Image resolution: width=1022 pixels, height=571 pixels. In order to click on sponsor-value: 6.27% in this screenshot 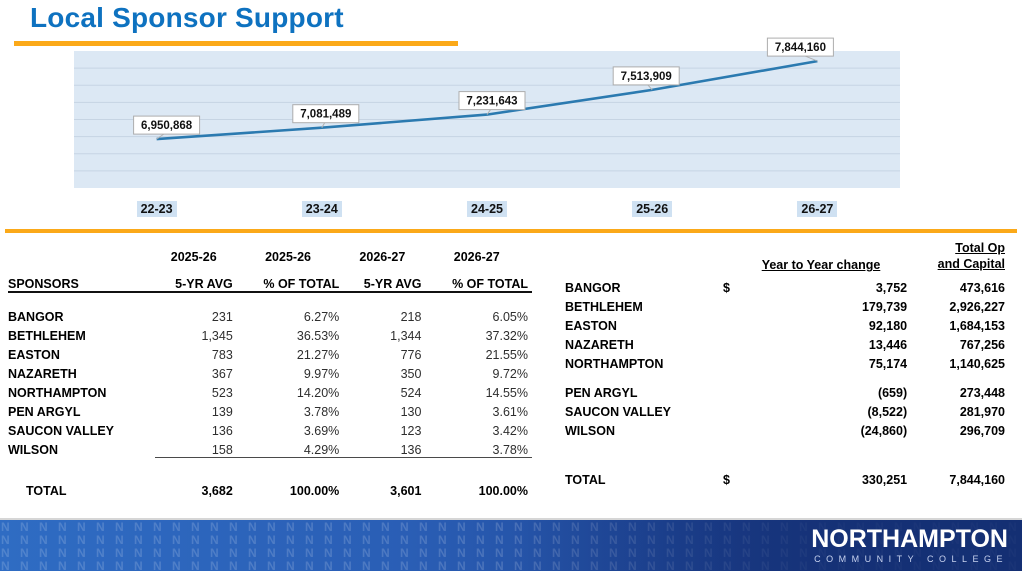, I will do `click(321, 317)`.